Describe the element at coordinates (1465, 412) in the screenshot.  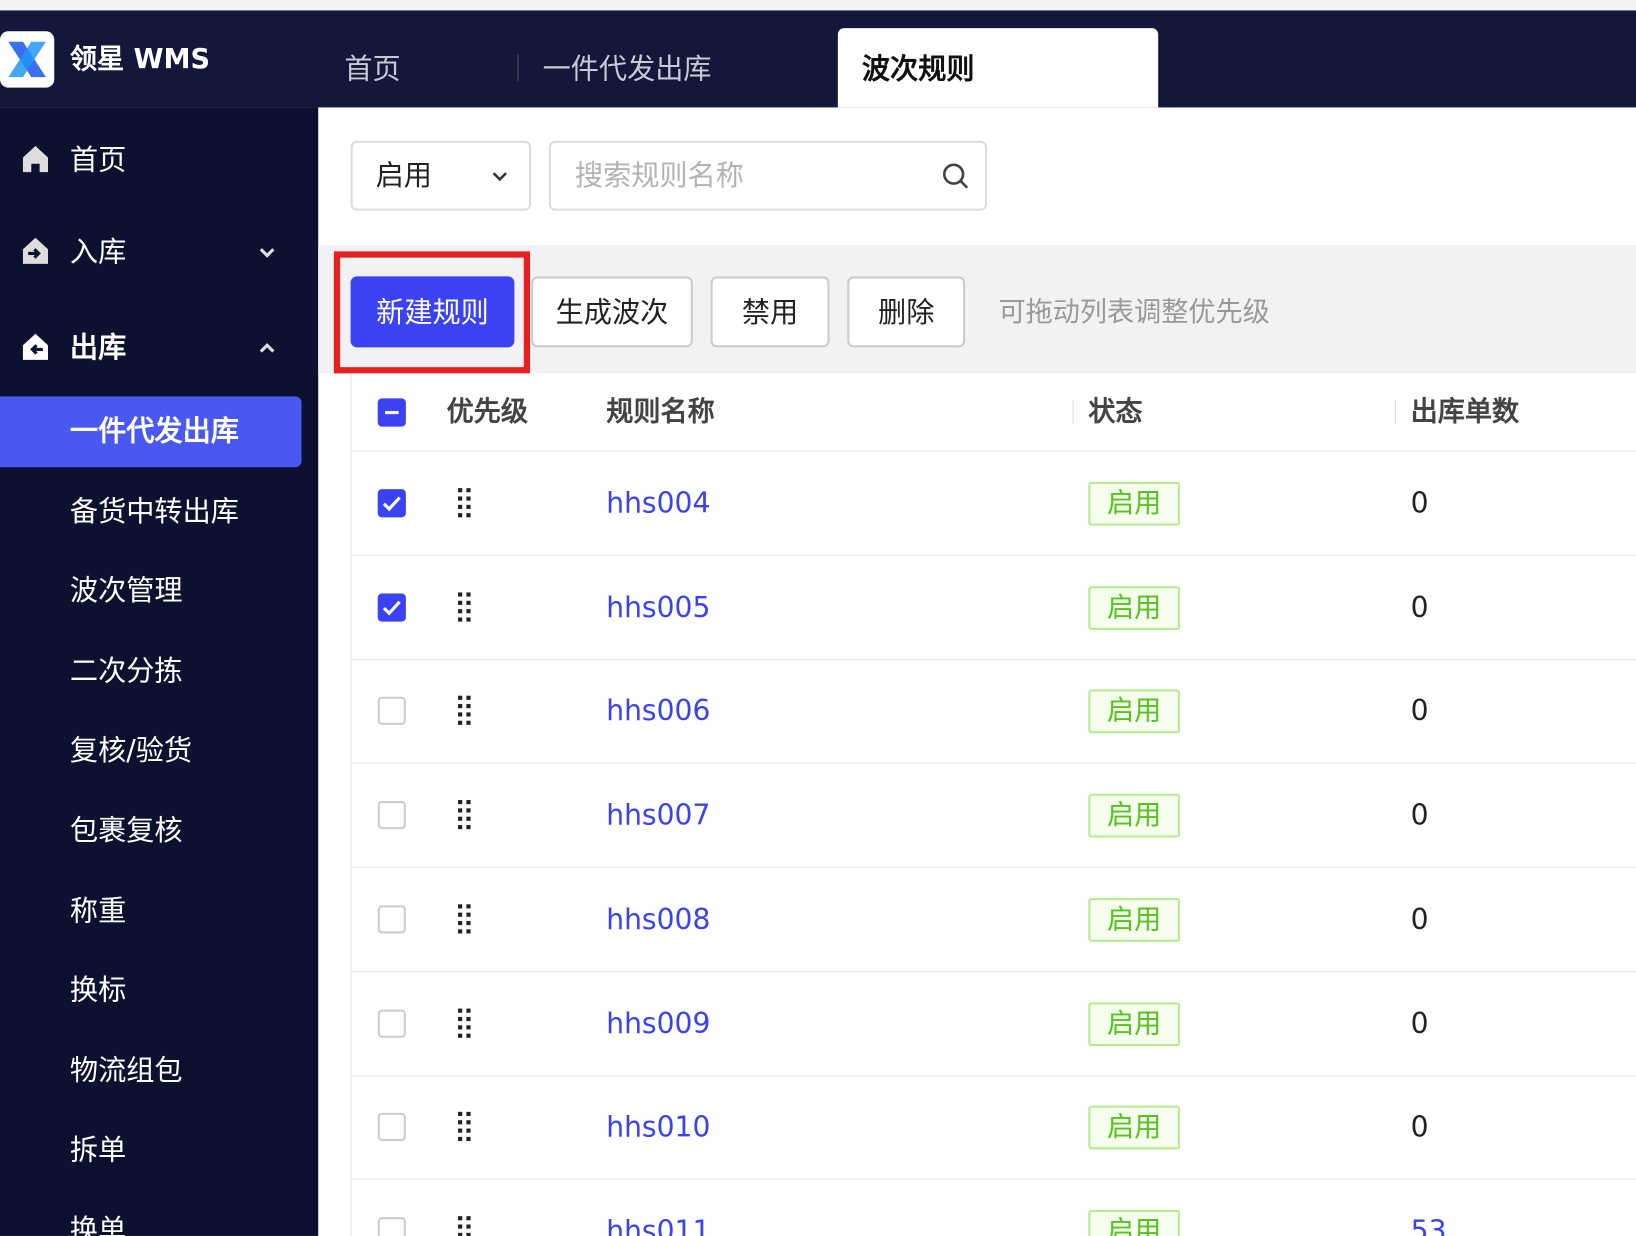
I see `column-header: 出库单数` at that location.